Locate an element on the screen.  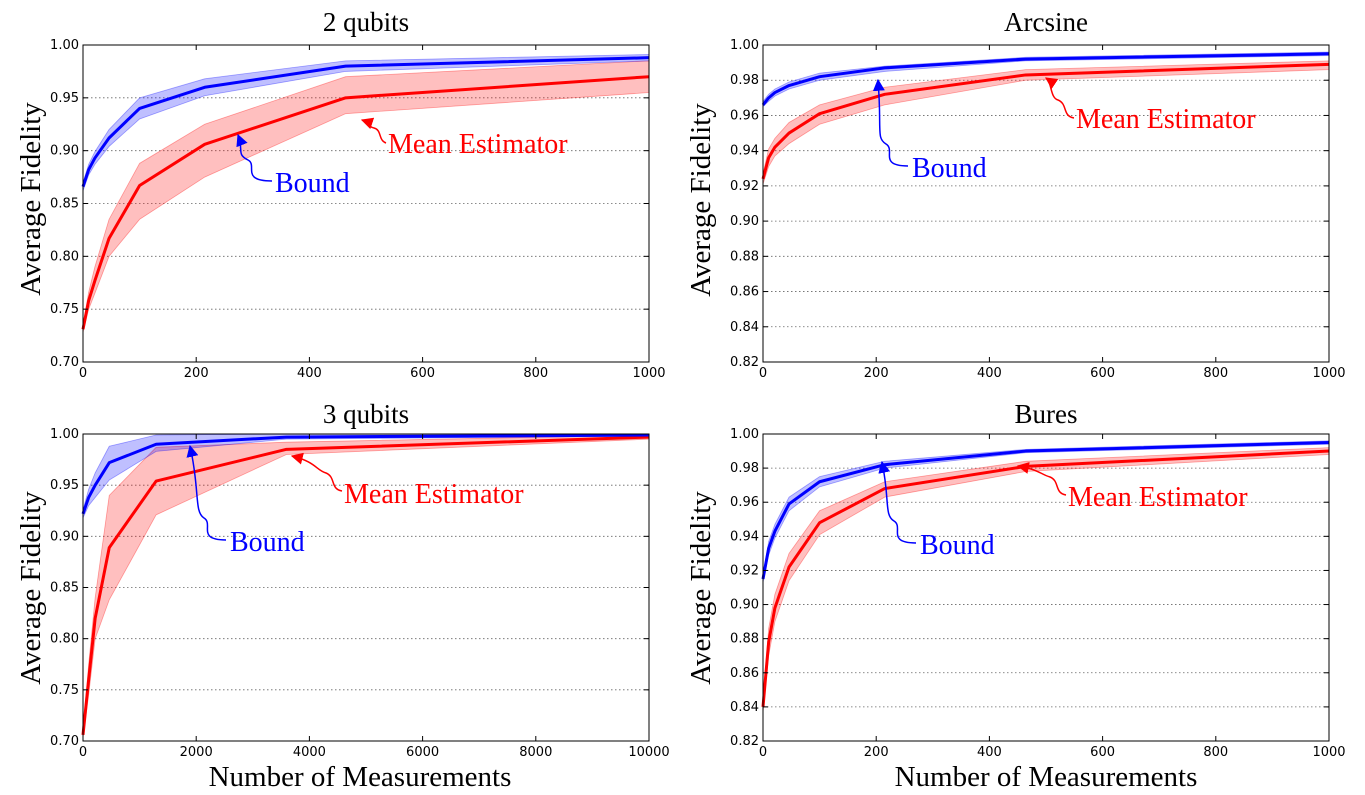
chart-title: Arcsine is located at coordinates (1046, 22).